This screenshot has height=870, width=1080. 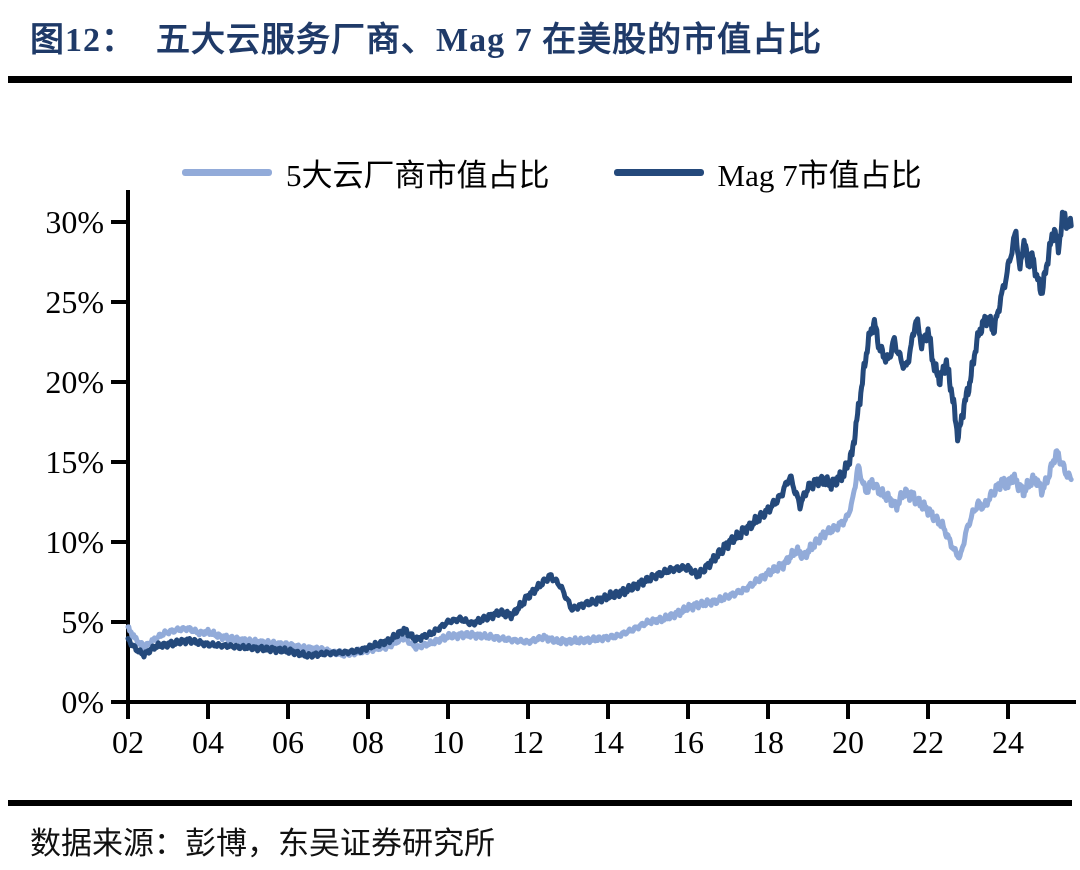 I want to click on x-tick-label: 24, so click(x=1008, y=742).